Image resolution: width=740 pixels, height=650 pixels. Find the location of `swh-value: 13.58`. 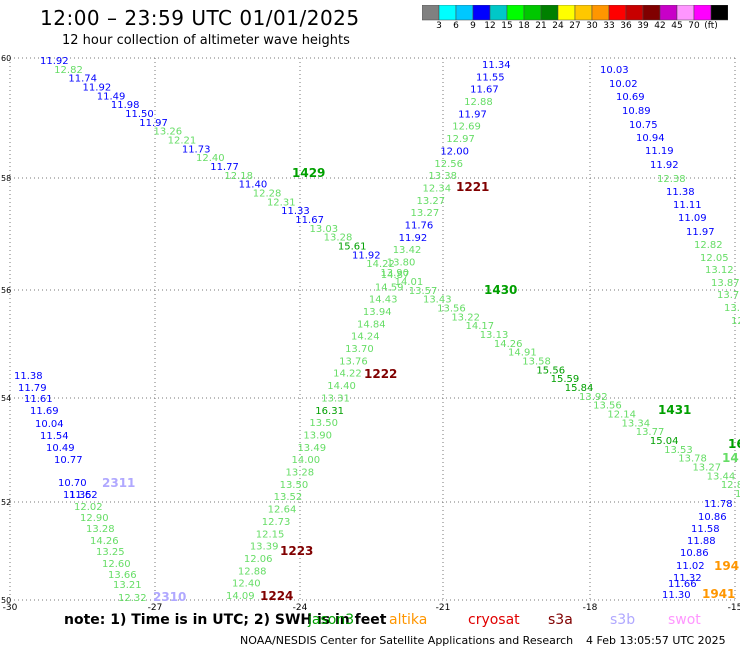

swh-value: 13.58 is located at coordinates (536, 361).